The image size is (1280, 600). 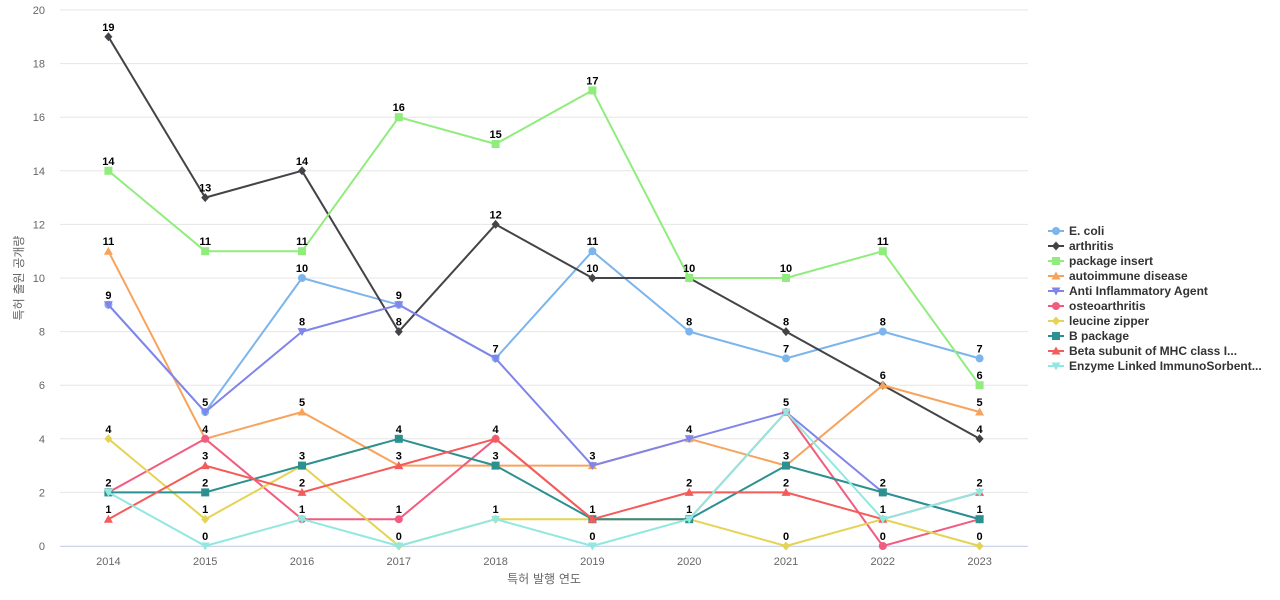 What do you see at coordinates (786, 562) in the screenshot?
I see `x-tick-label: 2021` at bounding box center [786, 562].